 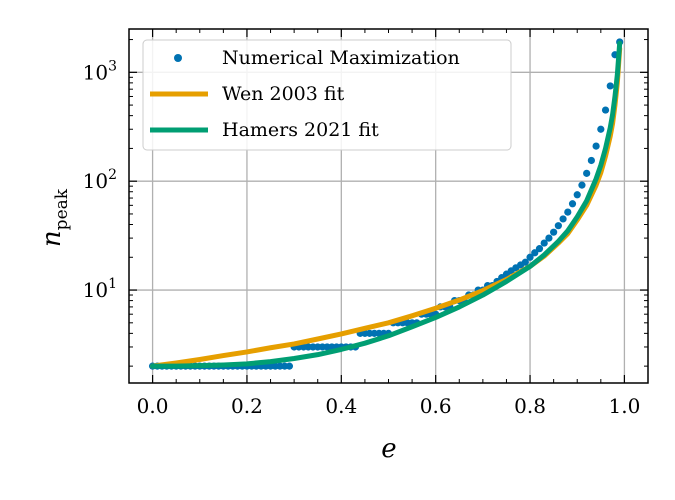 What do you see at coordinates (283, 94) in the screenshot?
I see `legend-label-wen: Wen 2003 fit` at bounding box center [283, 94].